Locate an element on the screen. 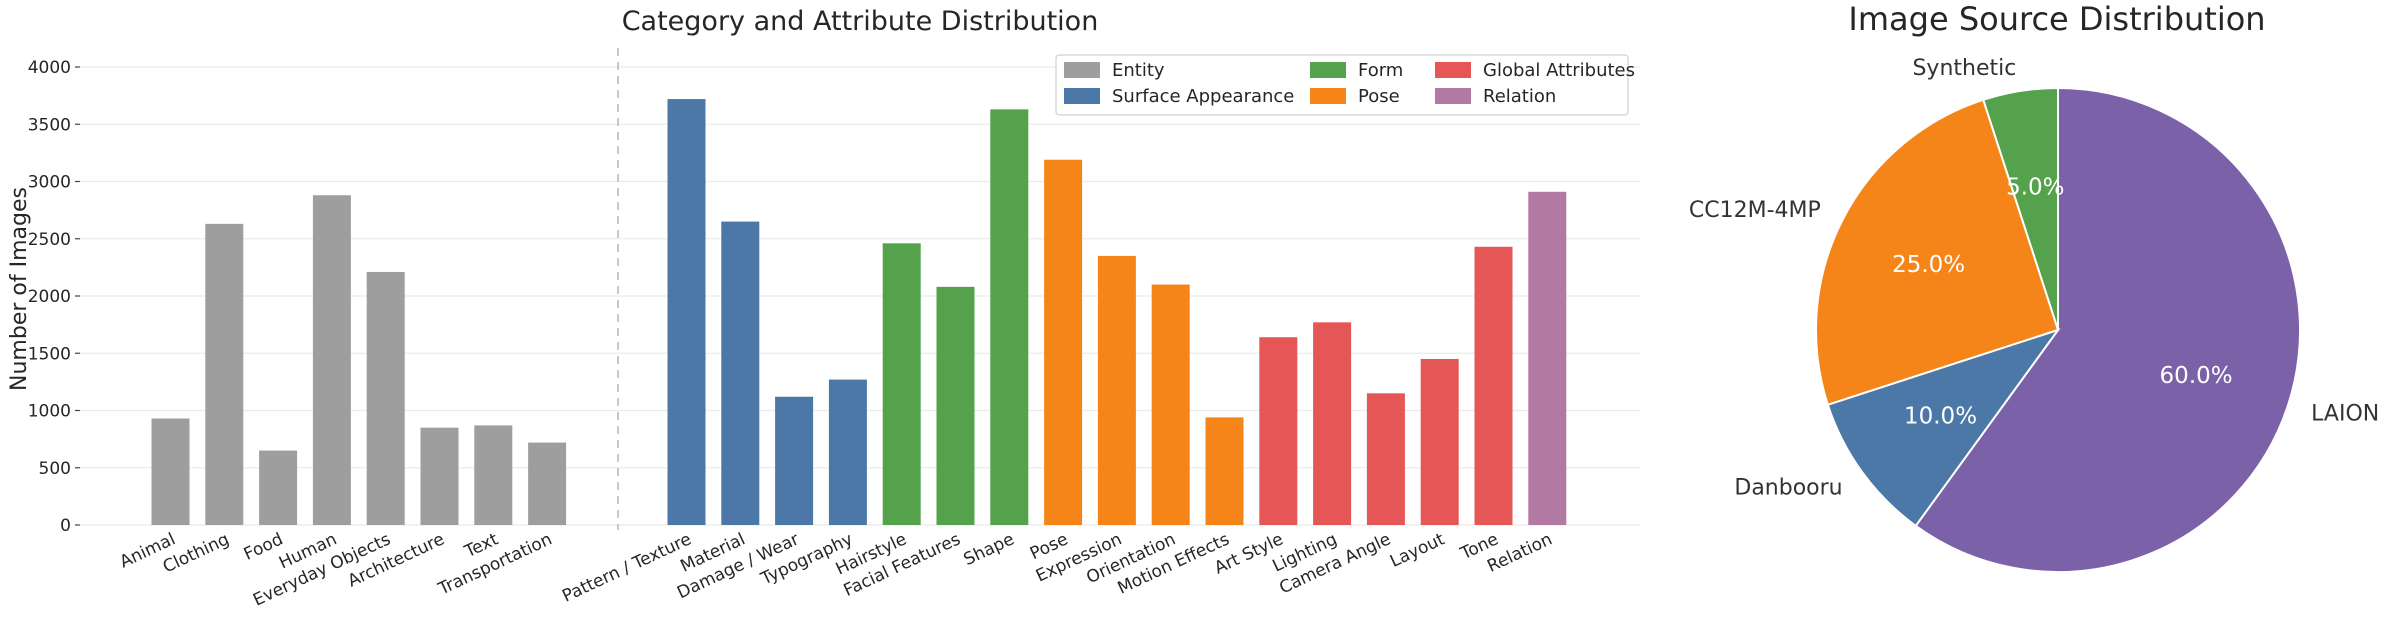  y-tick-label: 500 is located at coordinates (55, 469).